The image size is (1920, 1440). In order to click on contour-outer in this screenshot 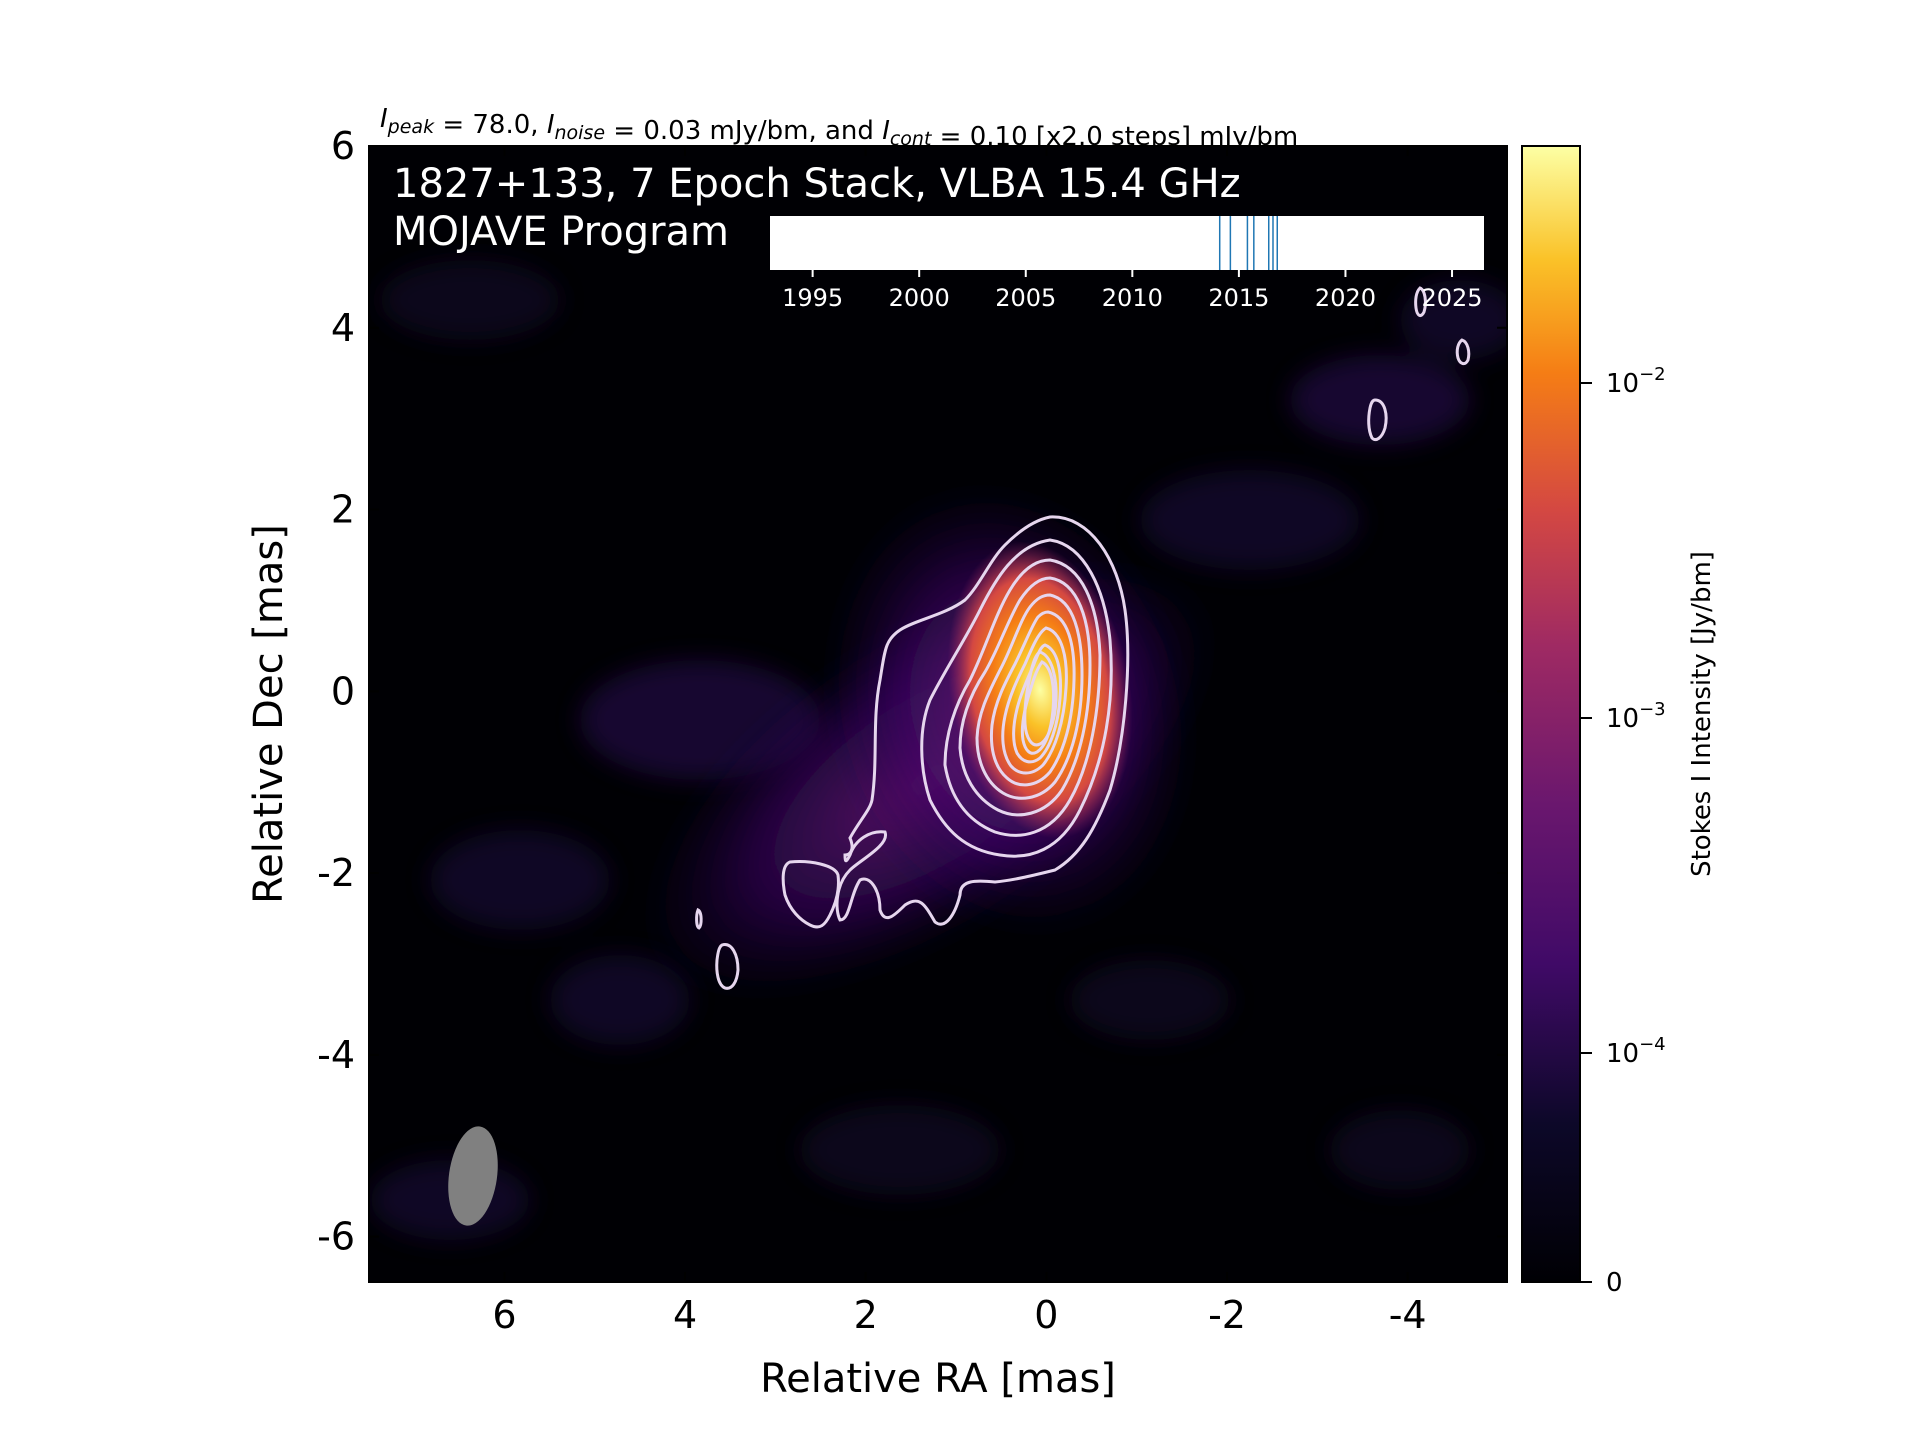, I will do `click(982, 720)`.